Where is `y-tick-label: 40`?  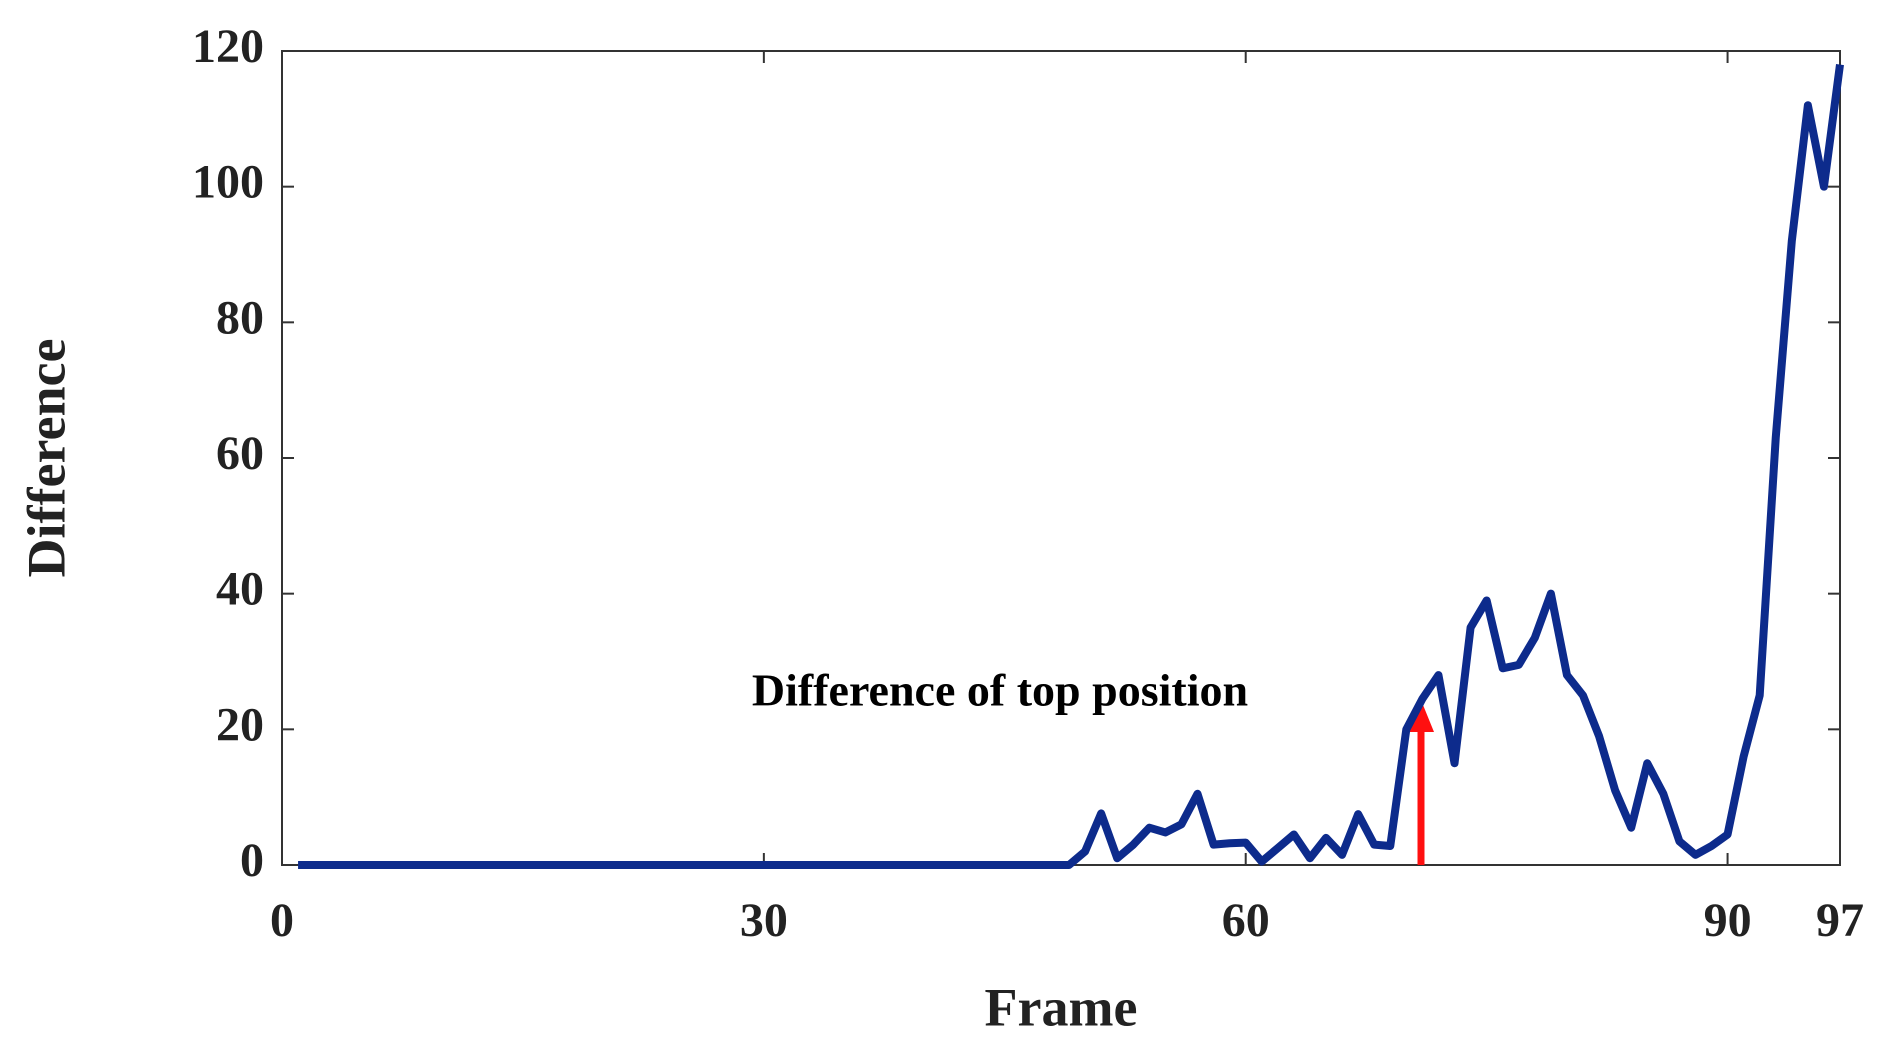 y-tick-label: 40 is located at coordinates (240, 589).